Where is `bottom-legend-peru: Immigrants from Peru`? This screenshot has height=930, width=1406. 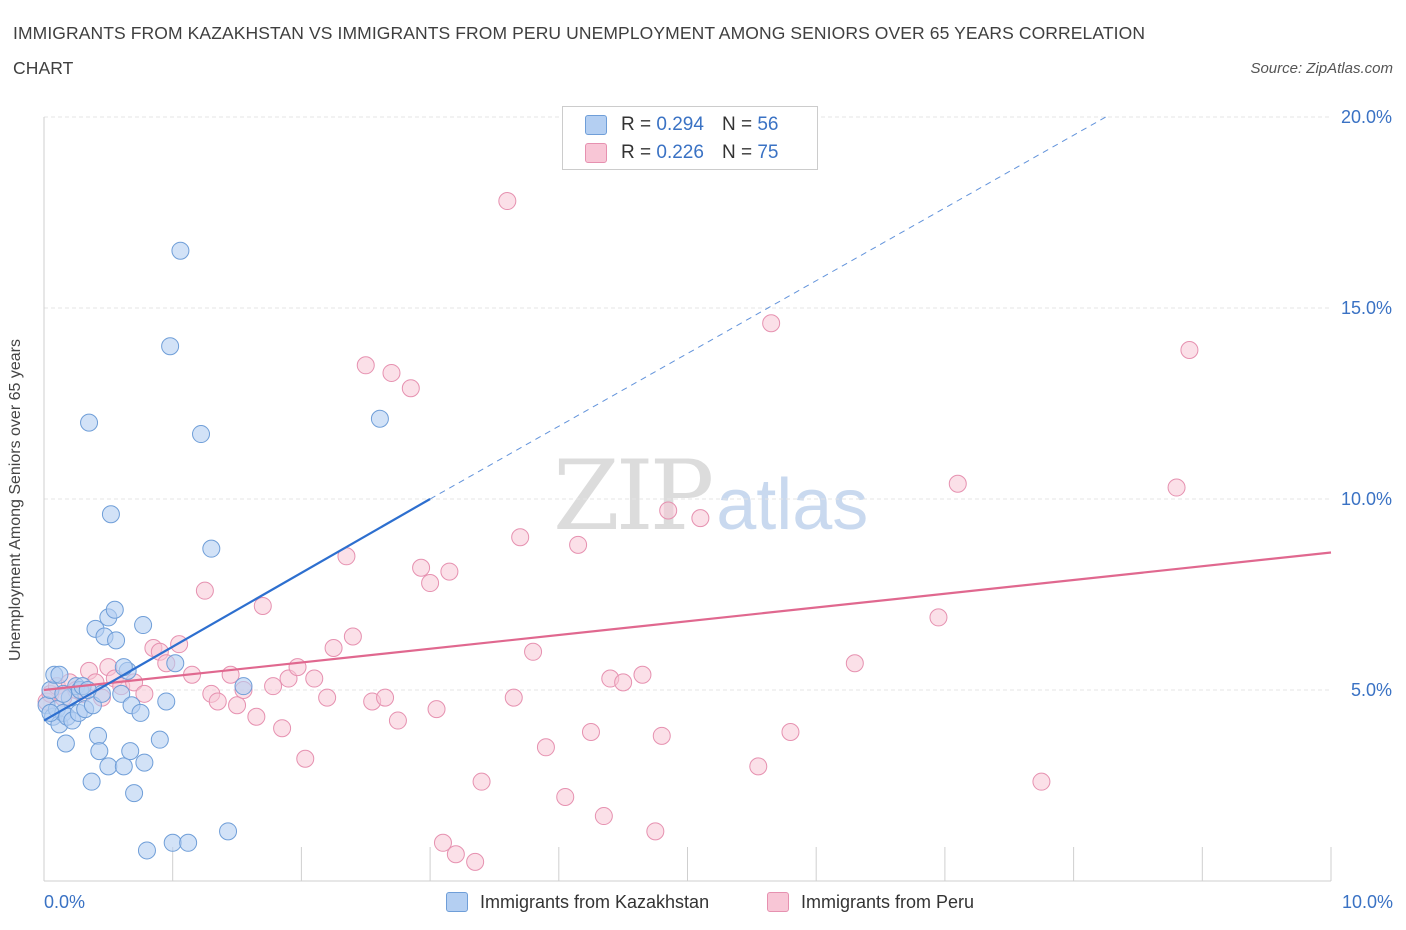
bottom-legend-peru: Immigrants from Peru is located at coordinates (870, 902).